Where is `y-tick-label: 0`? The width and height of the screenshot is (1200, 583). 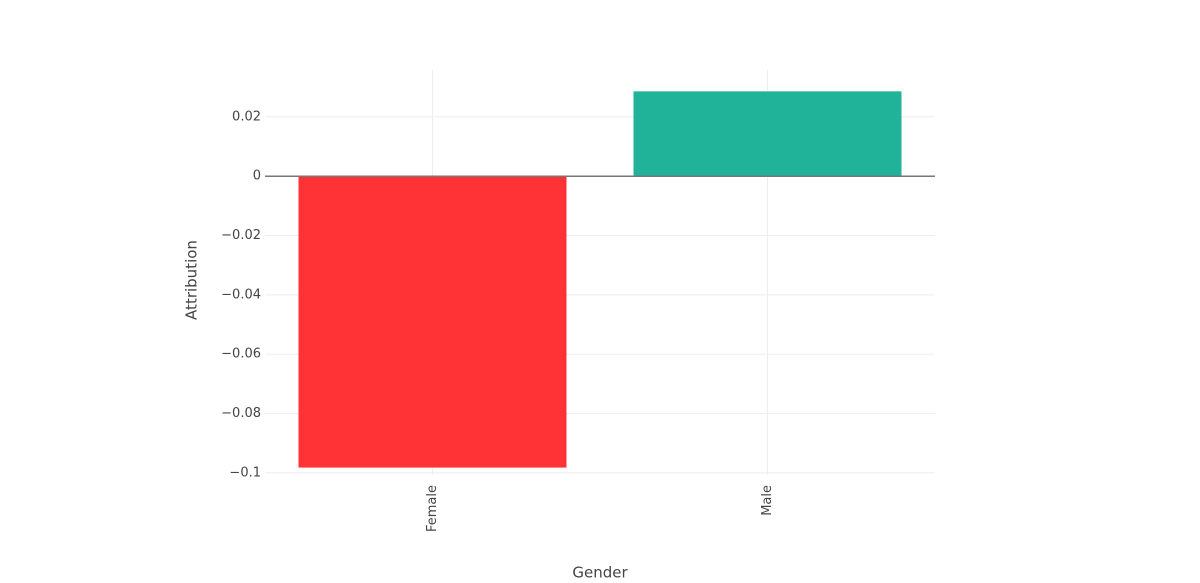
y-tick-label: 0 is located at coordinates (257, 176).